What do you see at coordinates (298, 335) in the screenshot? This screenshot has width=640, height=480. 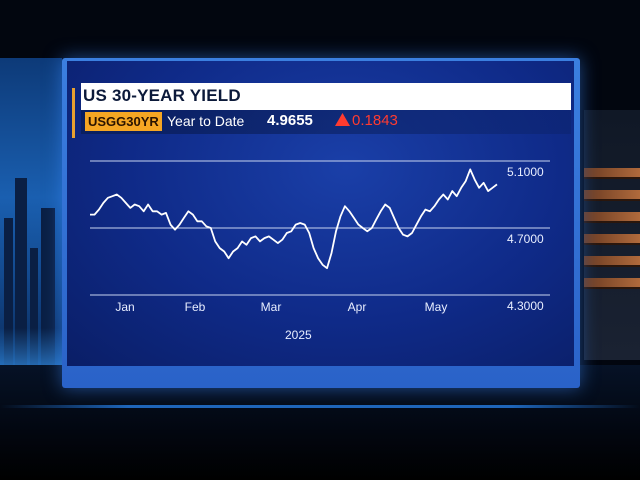 I see `year-label: 2025` at bounding box center [298, 335].